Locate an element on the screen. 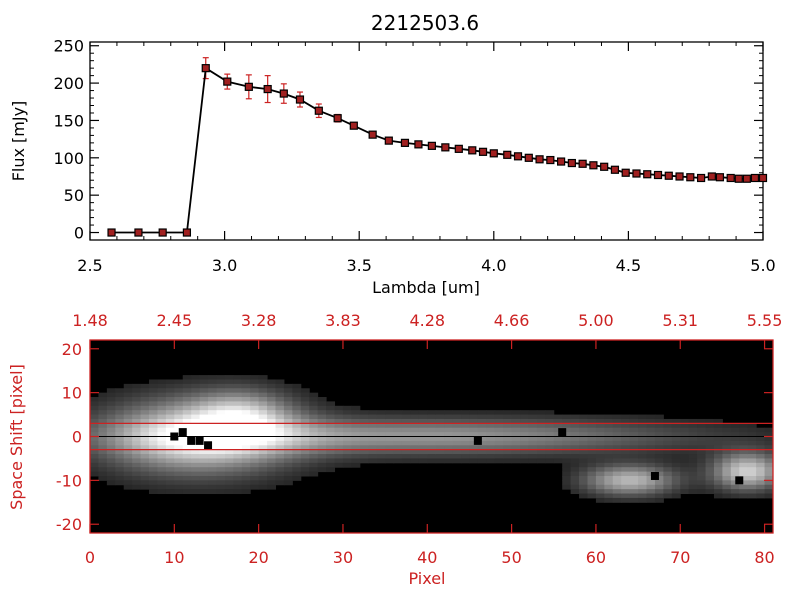 This screenshot has width=800, height=604. spectrum-y-tick-label: 100 is located at coordinates (68, 158).